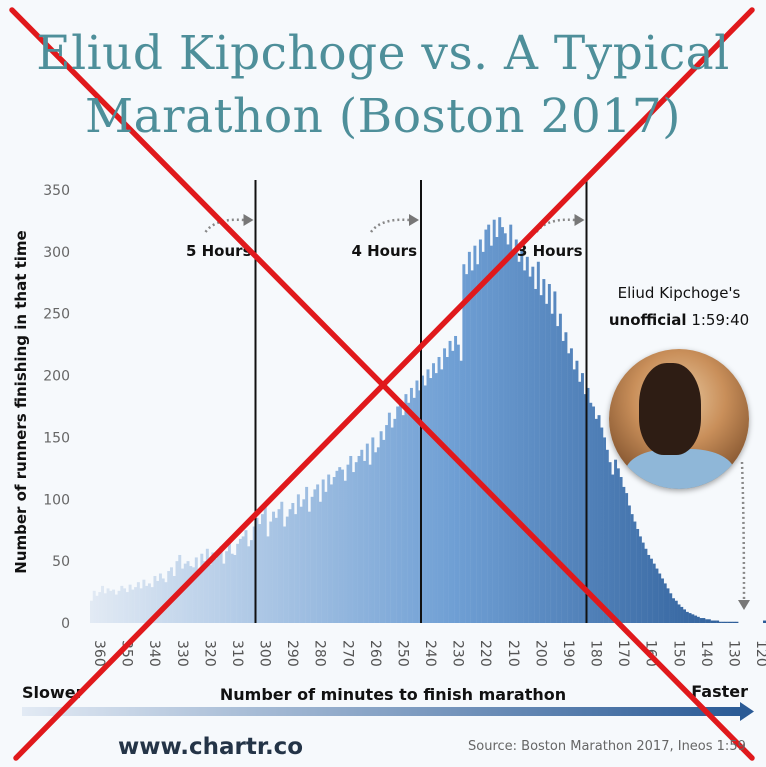 This screenshot has height=767, width=766. What do you see at coordinates (65, 624) in the screenshot?
I see `y-tick-label: 0` at bounding box center [65, 624].